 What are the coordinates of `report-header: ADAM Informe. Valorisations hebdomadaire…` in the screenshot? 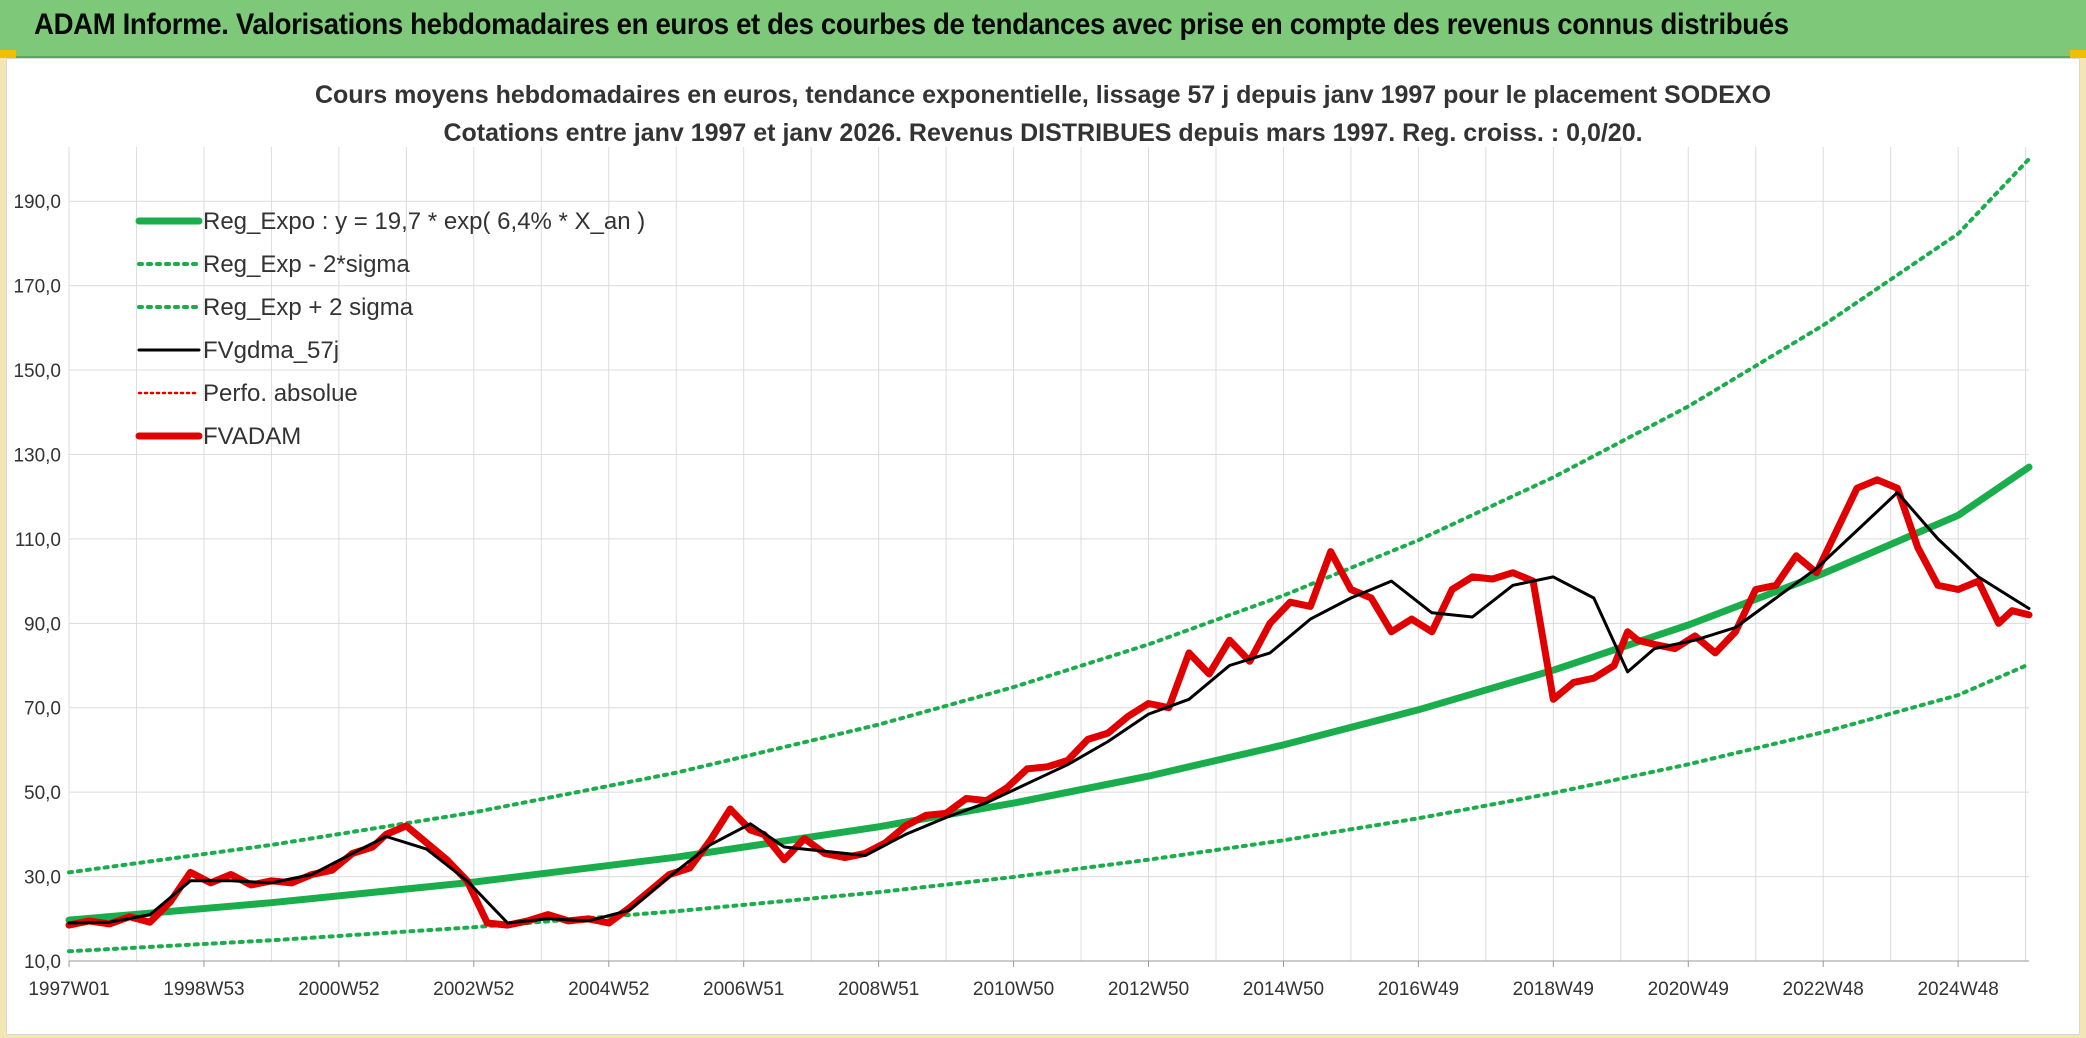 It's located at (1043, 29).